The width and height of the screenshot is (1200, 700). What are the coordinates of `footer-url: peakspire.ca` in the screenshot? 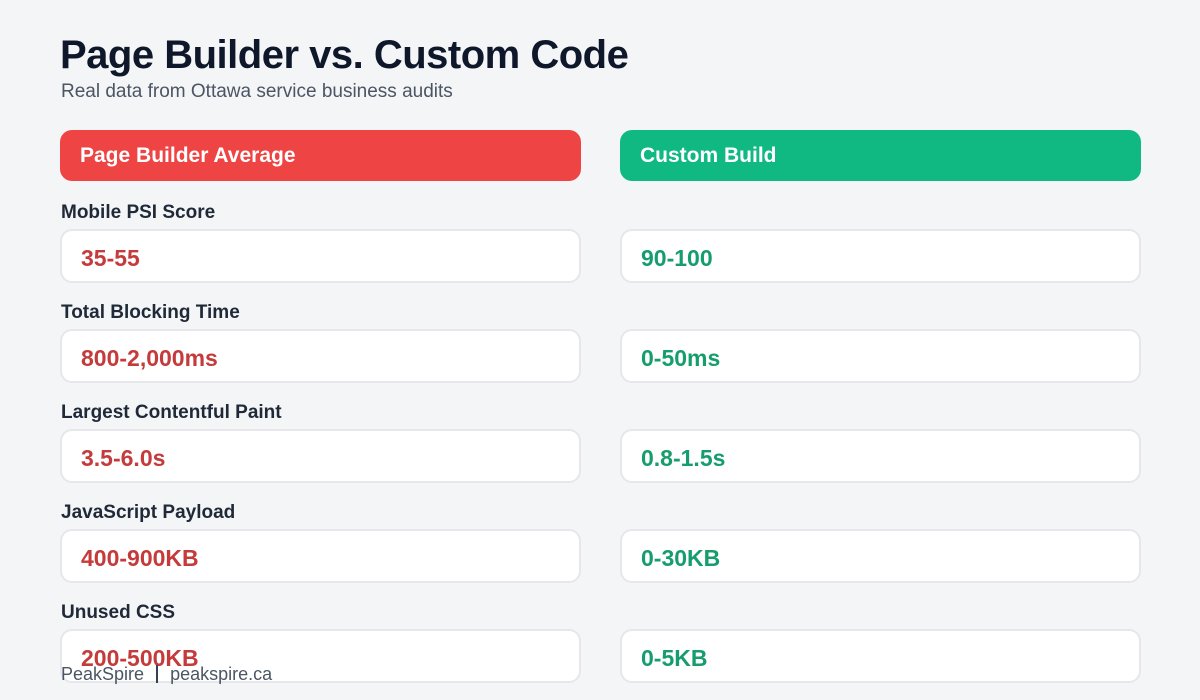 It's located at (221, 674).